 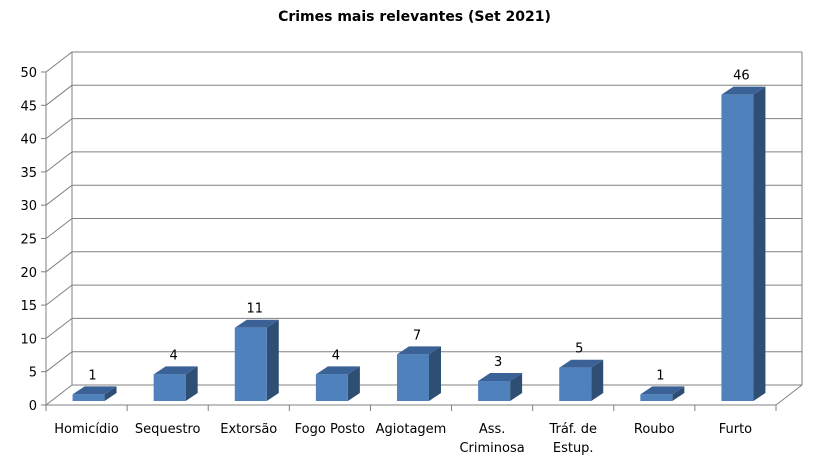 I want to click on y-tick-label: 30, so click(x=28, y=206).